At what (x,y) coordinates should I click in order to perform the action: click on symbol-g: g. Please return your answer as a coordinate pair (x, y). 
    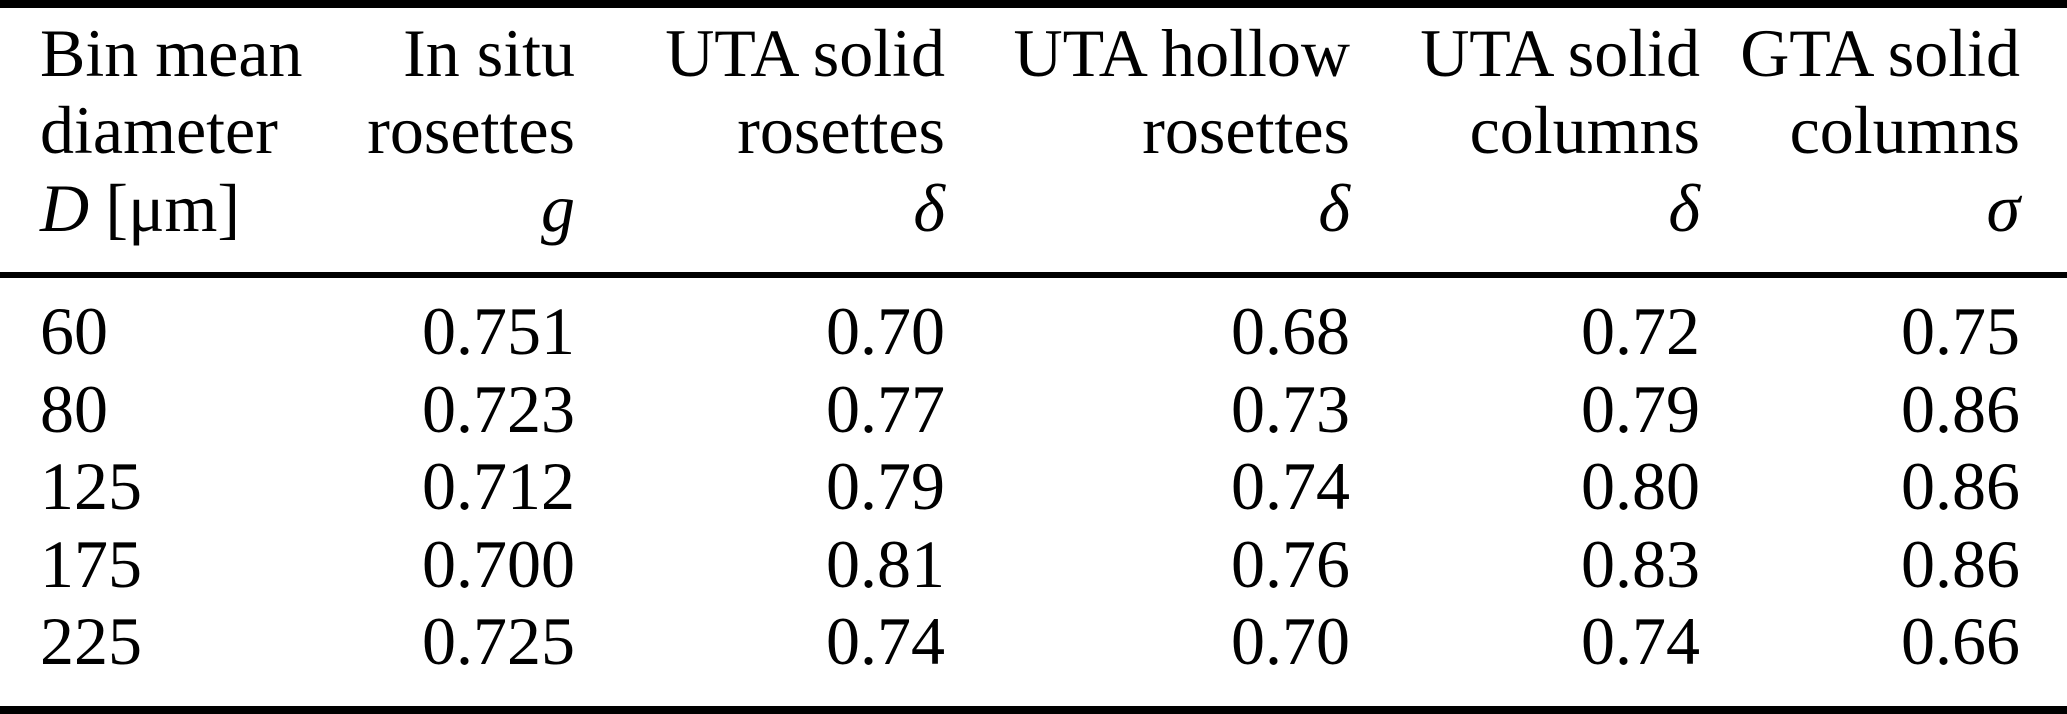
    Looking at the image, I should click on (558, 207).